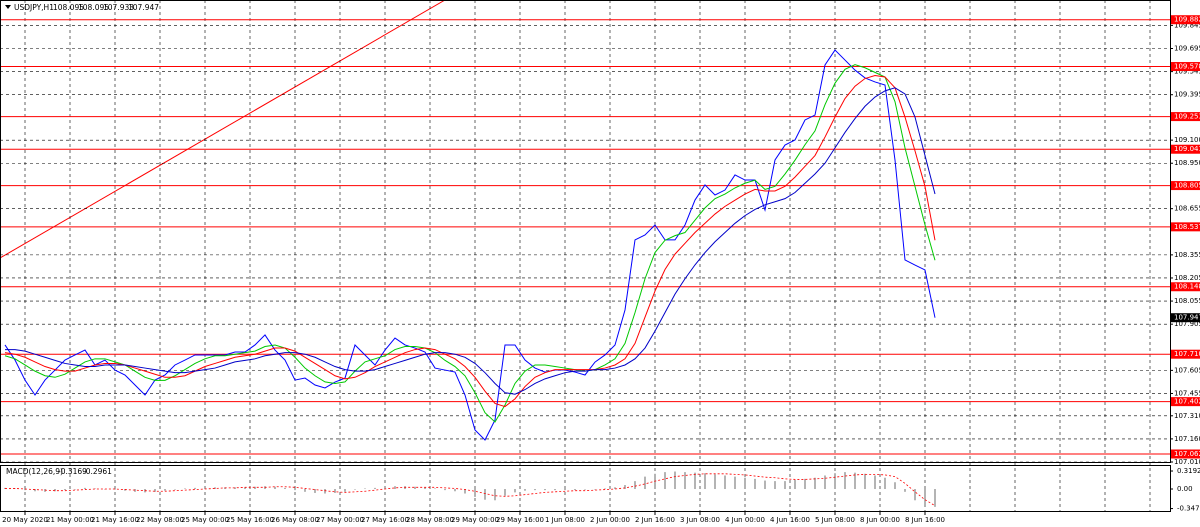 The height and width of the screenshot is (527, 1200). Describe the element at coordinates (700, 520) in the screenshot. I see `x-tick-label: 3 Jun 08:00` at that location.